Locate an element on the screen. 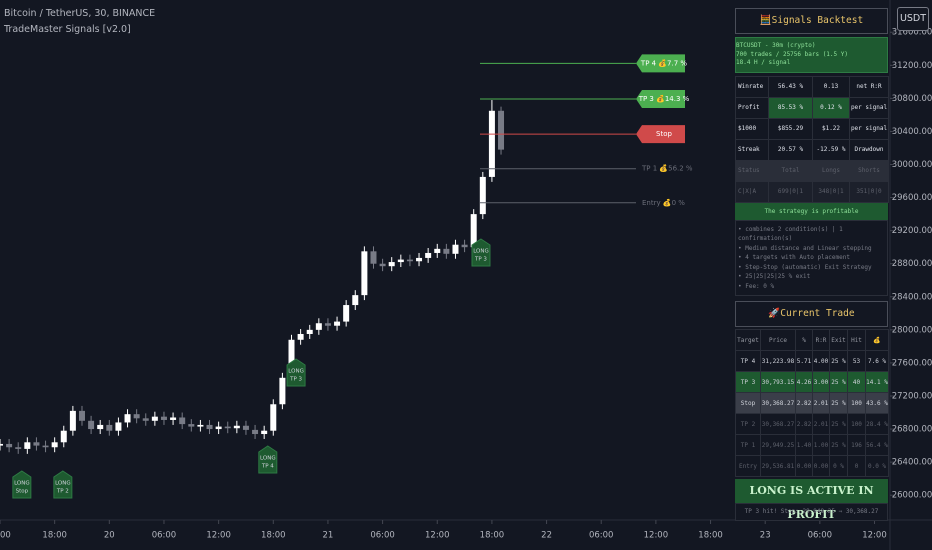 The image size is (932, 550). backtest-verdict: The strategy is profitable is located at coordinates (811, 211).